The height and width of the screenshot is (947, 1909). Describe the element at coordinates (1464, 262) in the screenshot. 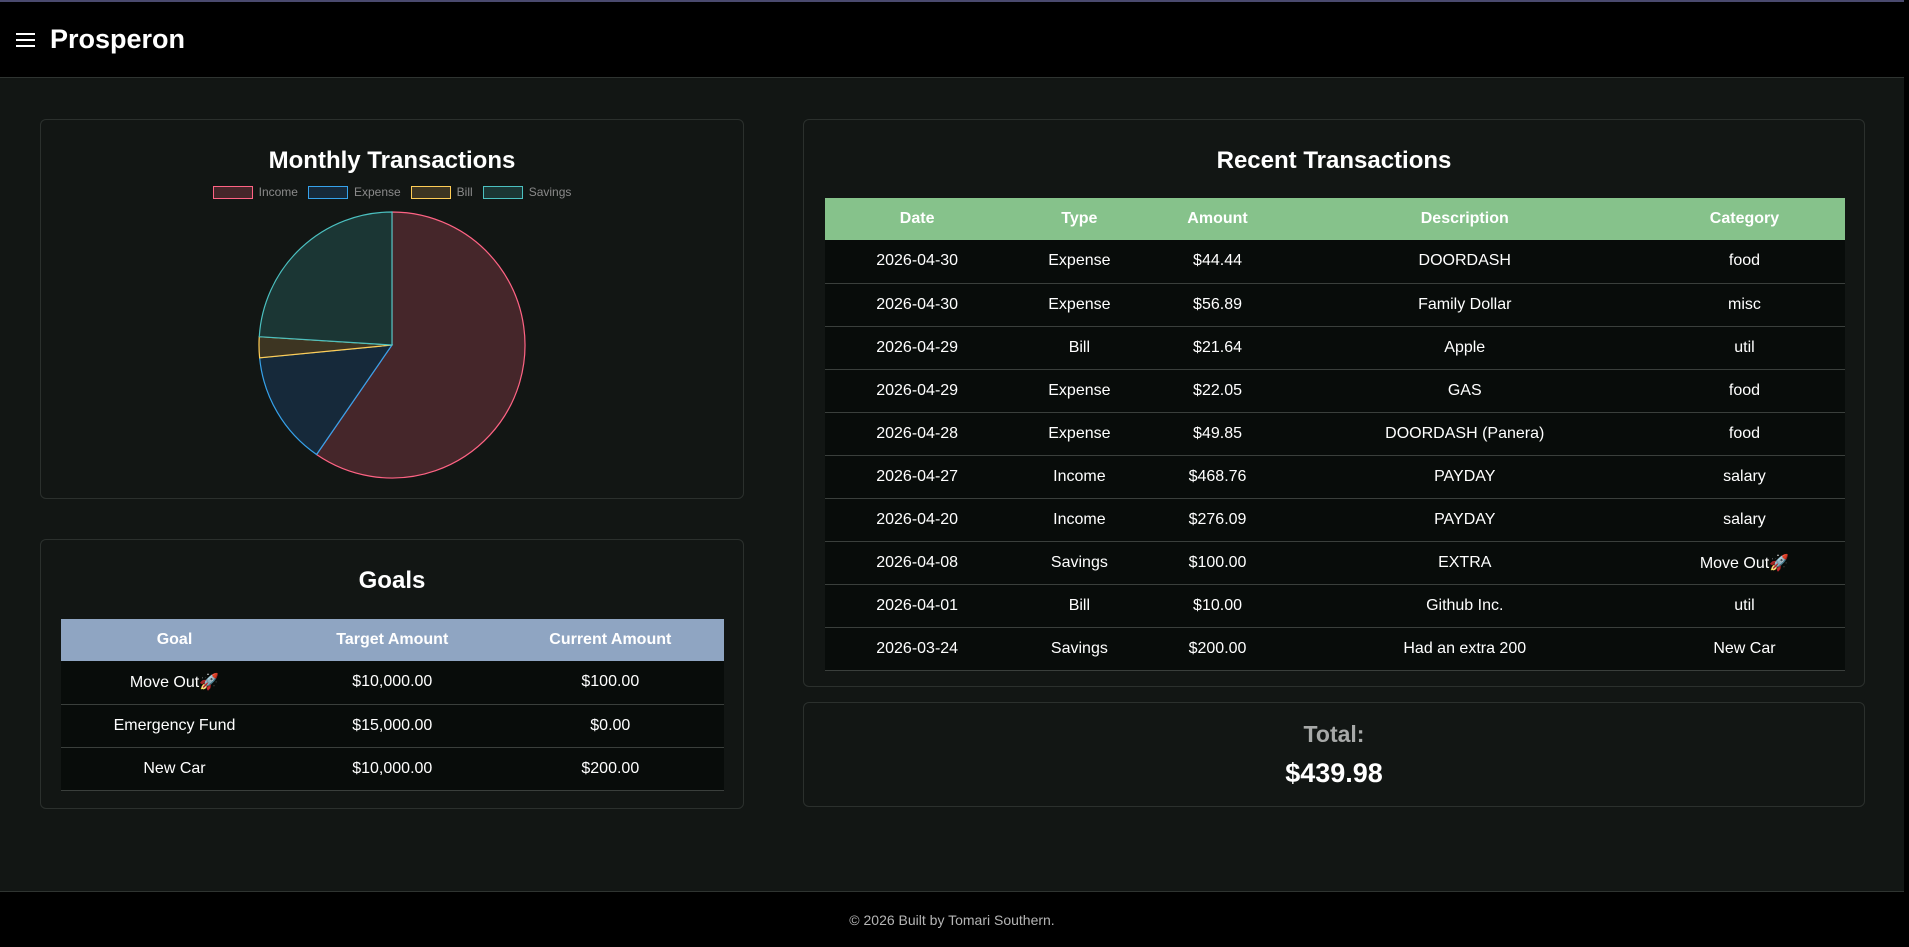

I see `transaction-cell: DOORDASH` at that location.